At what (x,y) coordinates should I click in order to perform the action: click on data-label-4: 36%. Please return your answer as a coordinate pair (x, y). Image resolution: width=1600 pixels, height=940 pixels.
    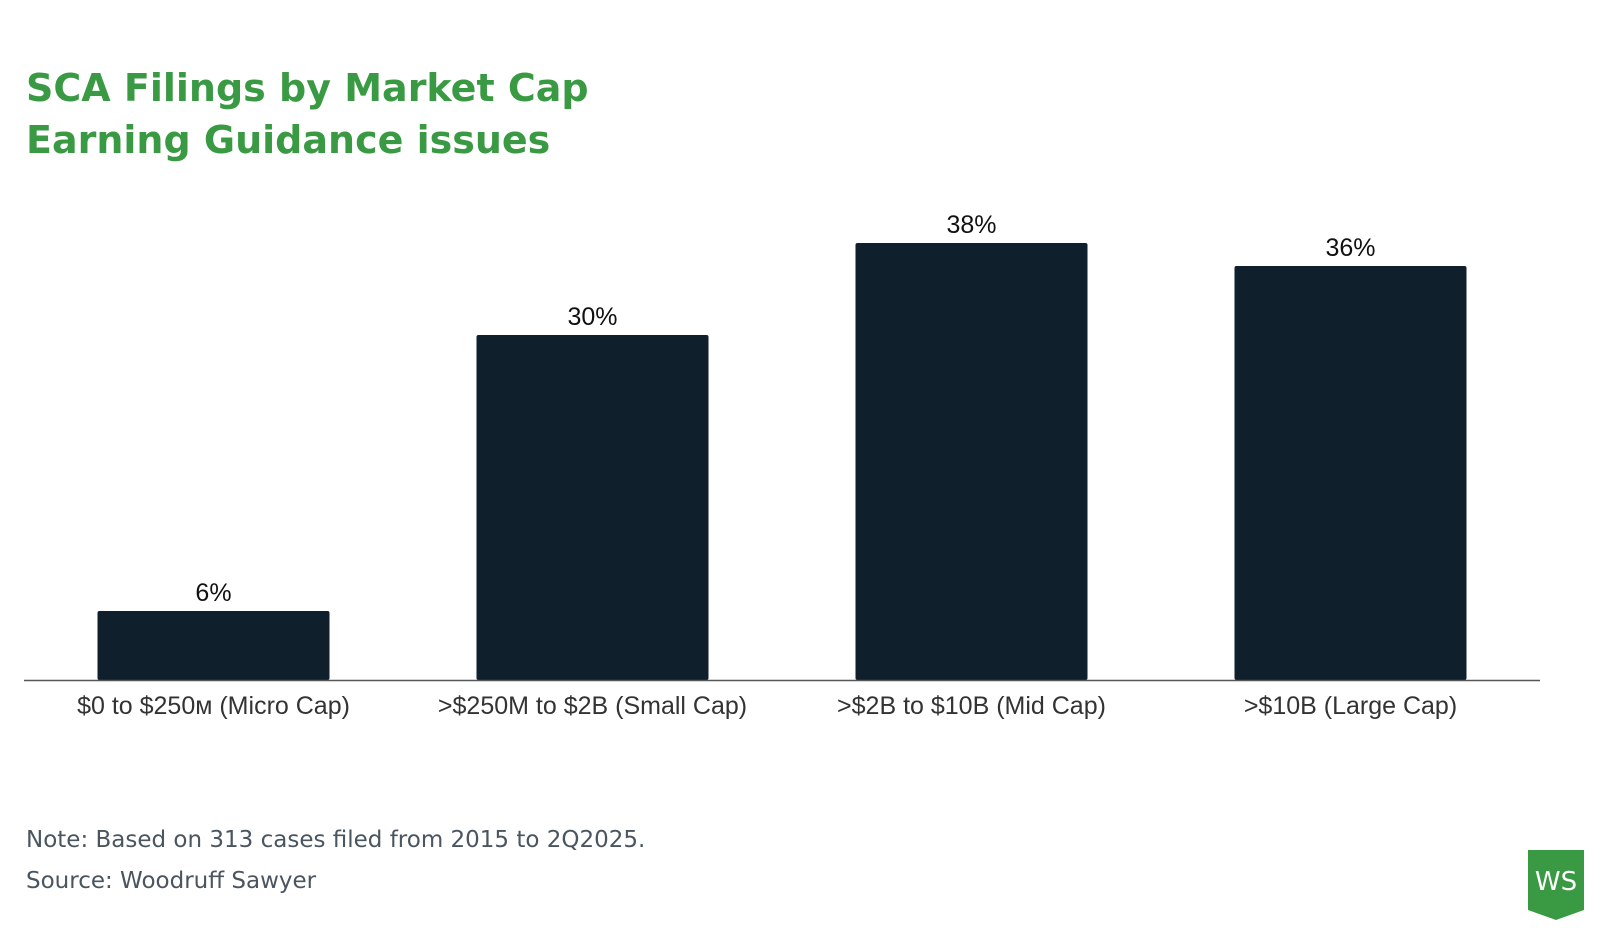
    Looking at the image, I should click on (1350, 248).